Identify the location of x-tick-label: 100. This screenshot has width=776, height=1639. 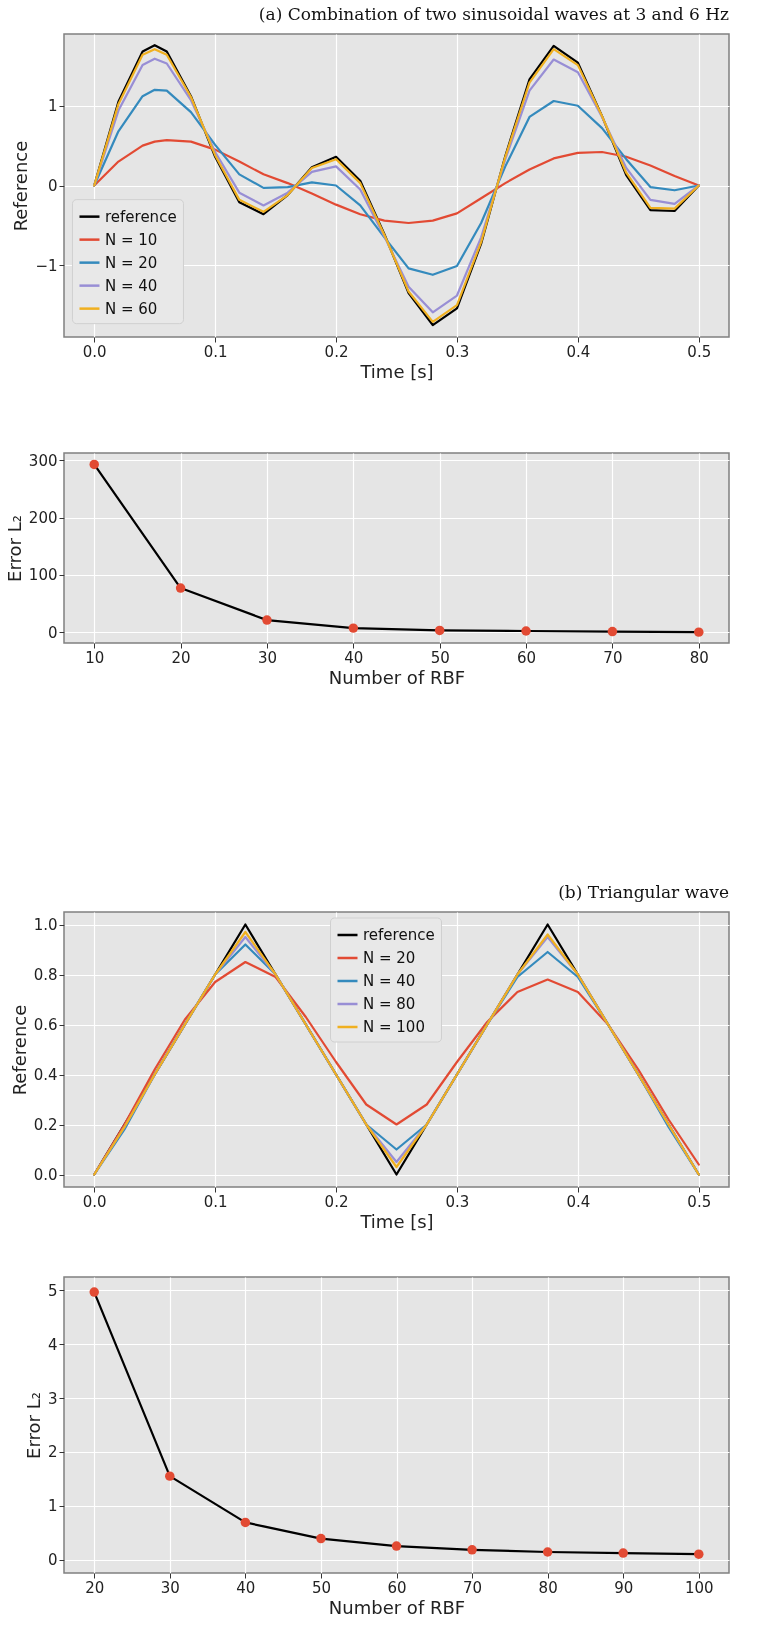
(699, 1587).